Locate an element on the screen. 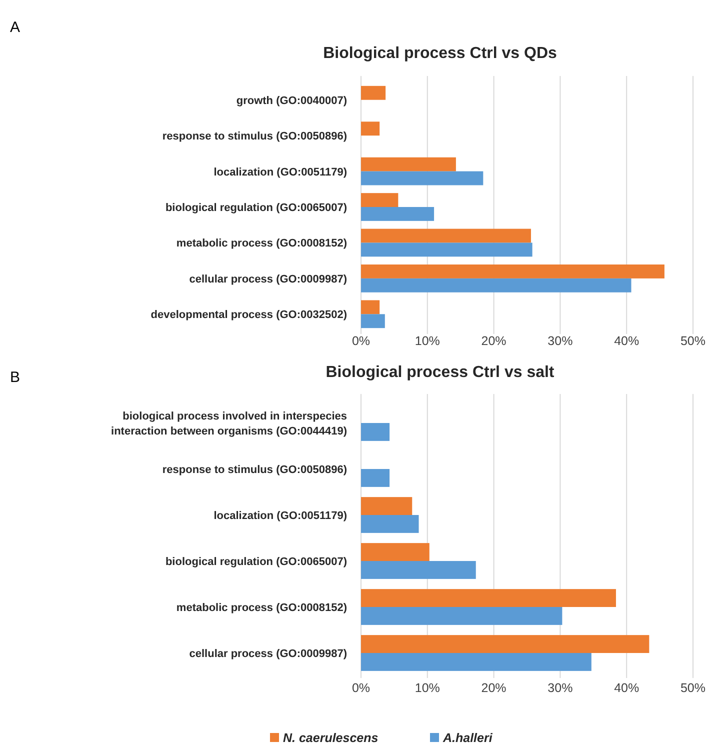 This screenshot has height=751, width=708. y-tick-label: growth (GO:0040007) is located at coordinates (292, 100).